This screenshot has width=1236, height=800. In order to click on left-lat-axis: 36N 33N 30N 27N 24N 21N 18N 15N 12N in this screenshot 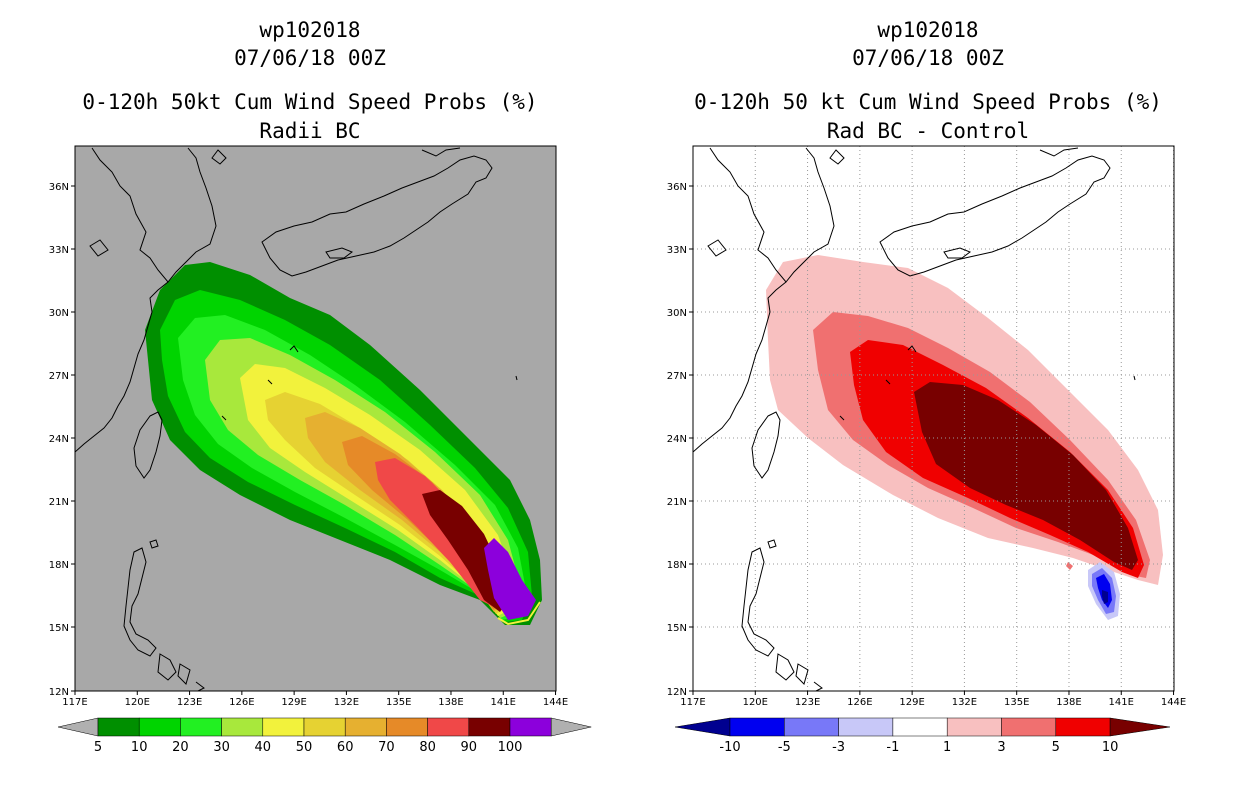, I will do `click(62, 440)`.